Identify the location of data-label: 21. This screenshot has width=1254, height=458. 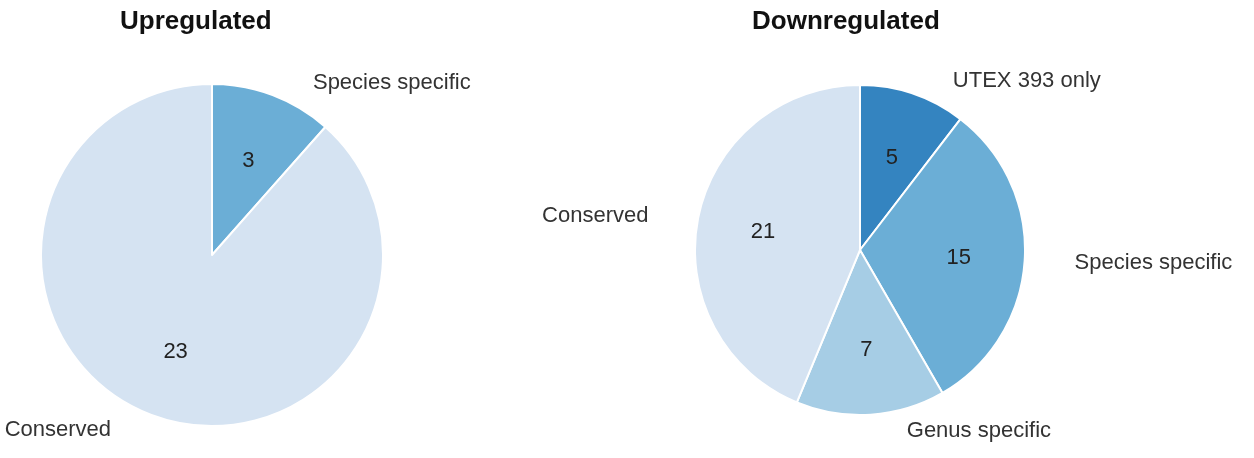
(763, 231).